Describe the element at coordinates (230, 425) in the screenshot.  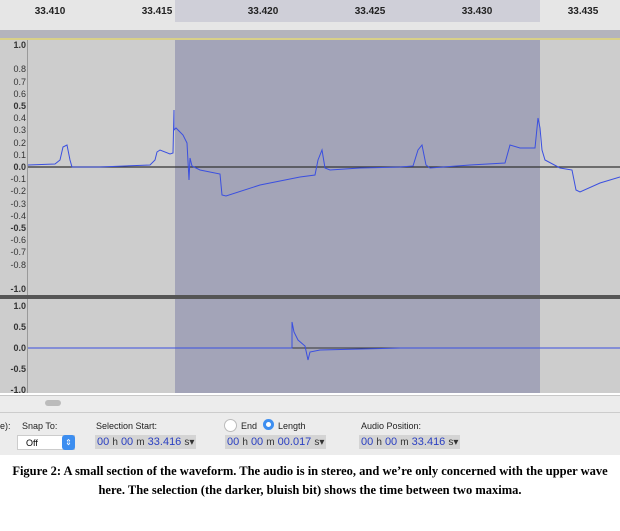
I see `end-radio` at that location.